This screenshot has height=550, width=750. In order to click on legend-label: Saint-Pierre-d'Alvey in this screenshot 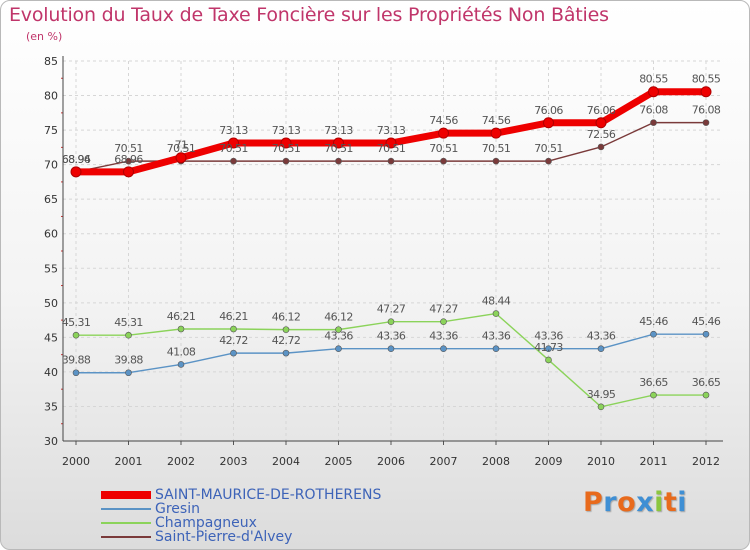, I will do `click(224, 537)`.